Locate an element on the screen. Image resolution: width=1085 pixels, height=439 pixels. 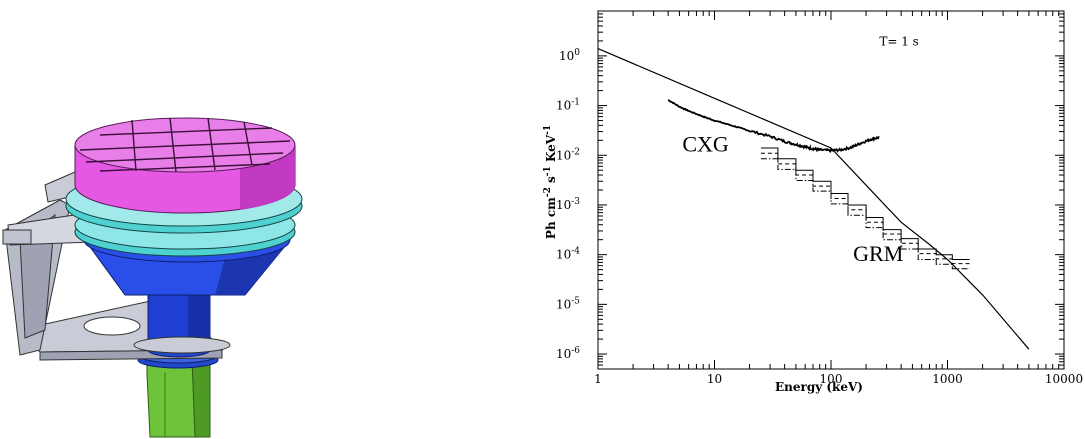
series-cxg-sensitivity is located at coordinates (773, 126).